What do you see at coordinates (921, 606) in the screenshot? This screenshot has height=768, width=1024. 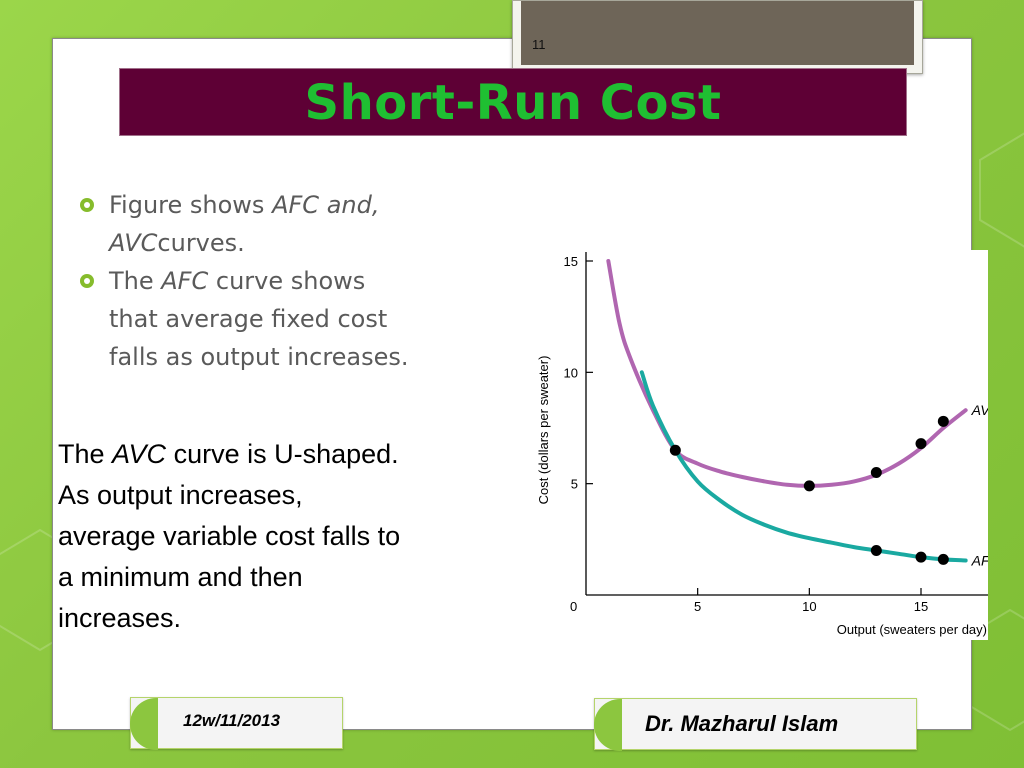 I see `x-tick-label: 15` at bounding box center [921, 606].